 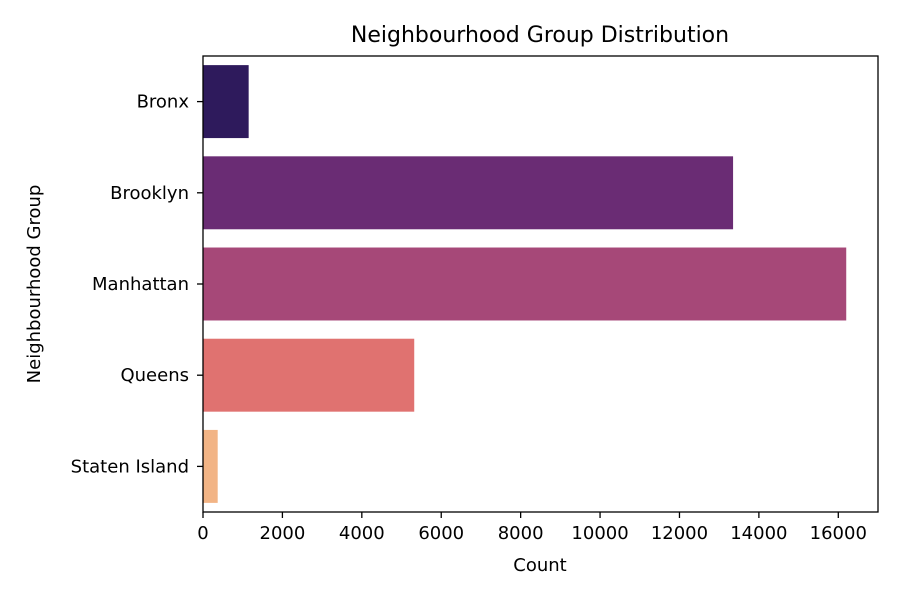 I want to click on y-tick-label: Queens, so click(x=154, y=375).